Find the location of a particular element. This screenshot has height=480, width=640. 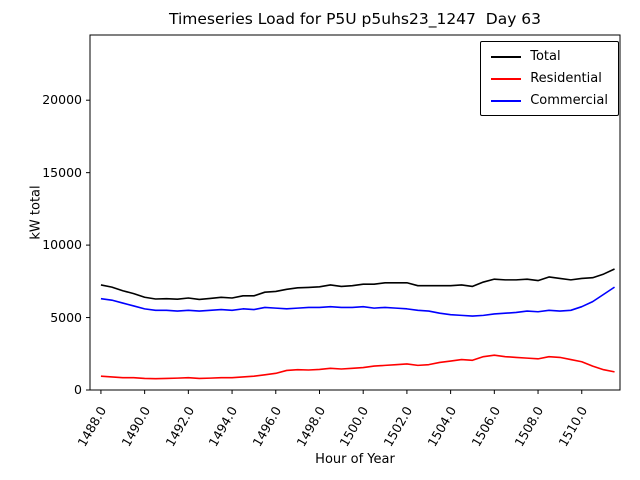

total-line-swatch is located at coordinates (506, 56).